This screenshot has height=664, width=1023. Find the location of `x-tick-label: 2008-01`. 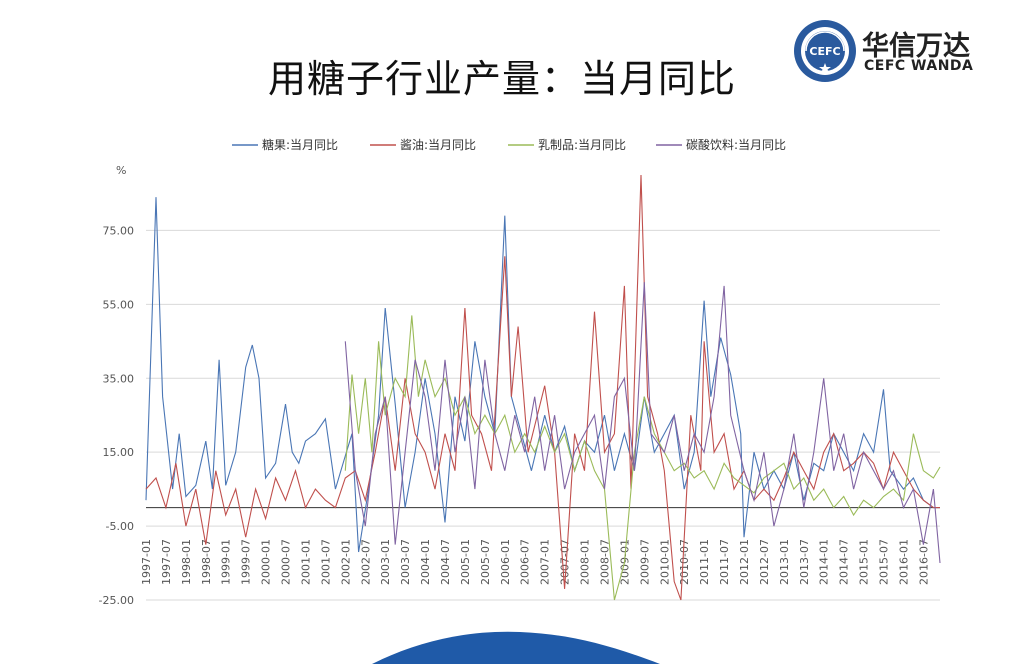

x-tick-label: 2008-01 is located at coordinates (585, 562).